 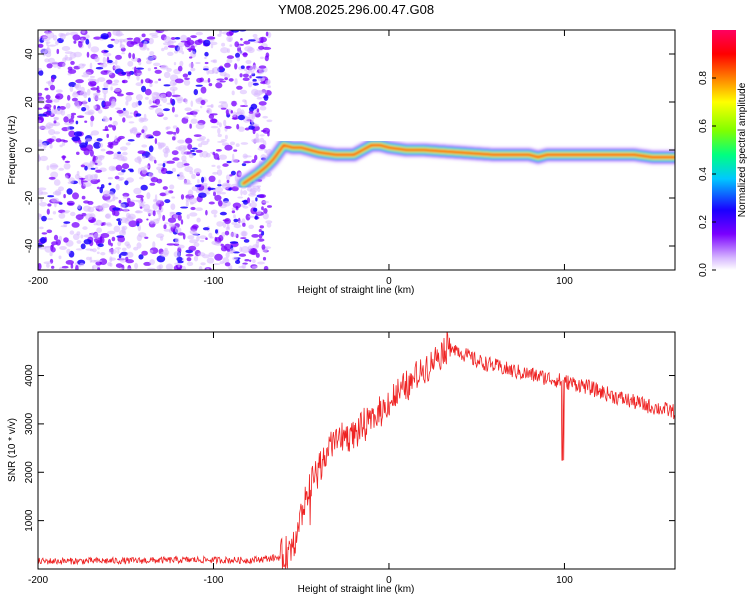 What do you see at coordinates (389, 281) in the screenshot?
I see `spectrogram-xtick-label: 0` at bounding box center [389, 281].